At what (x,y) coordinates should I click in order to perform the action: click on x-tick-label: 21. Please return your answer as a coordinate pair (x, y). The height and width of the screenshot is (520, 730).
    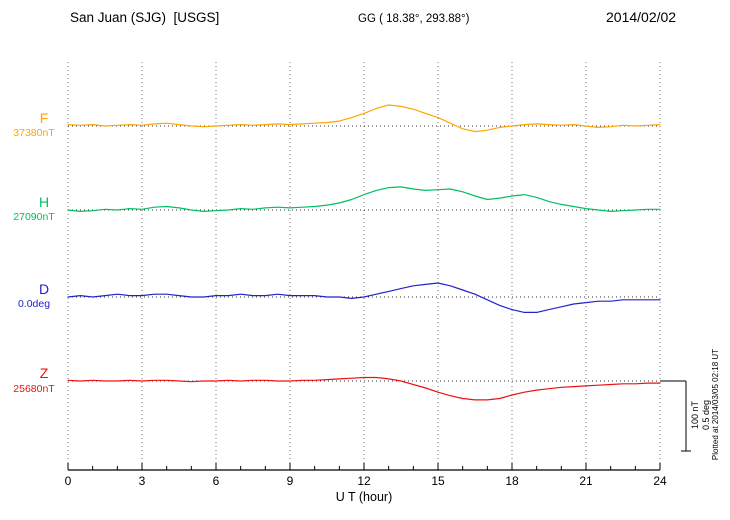
    Looking at the image, I should click on (586, 481).